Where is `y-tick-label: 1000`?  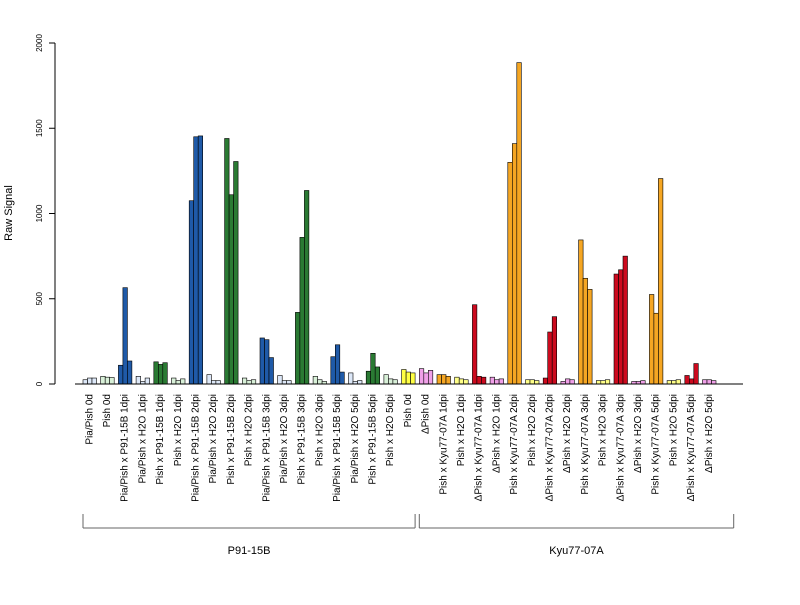
y-tick-label: 1000 is located at coordinates (39, 213).